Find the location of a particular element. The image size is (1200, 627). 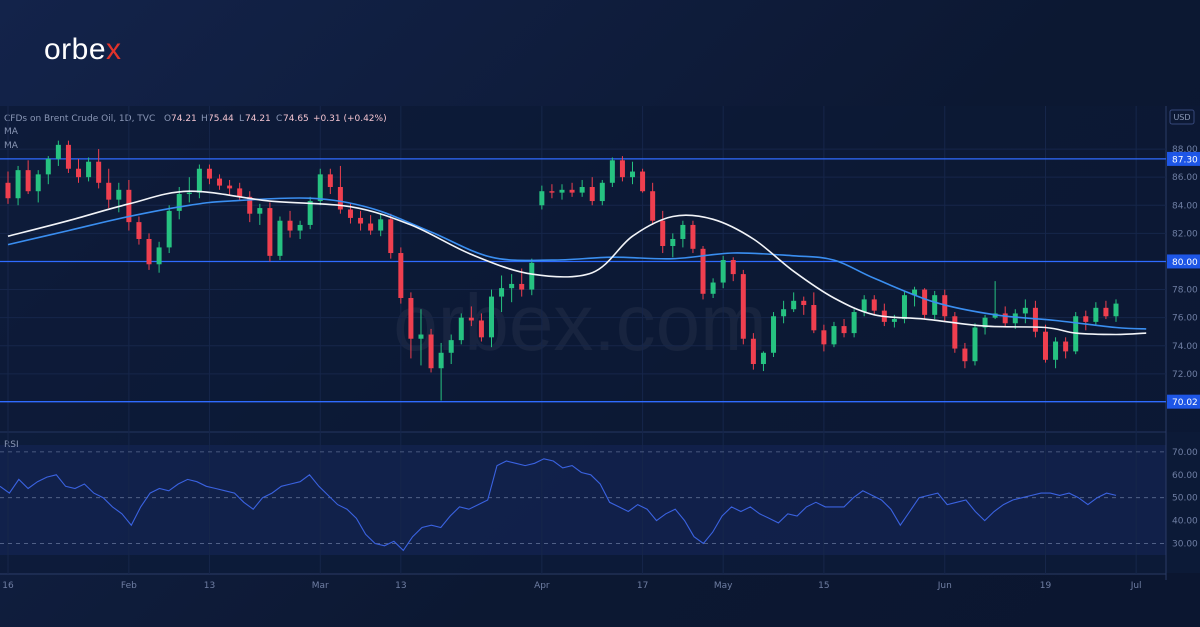

time-tick-label: 17 is located at coordinates (642, 586).